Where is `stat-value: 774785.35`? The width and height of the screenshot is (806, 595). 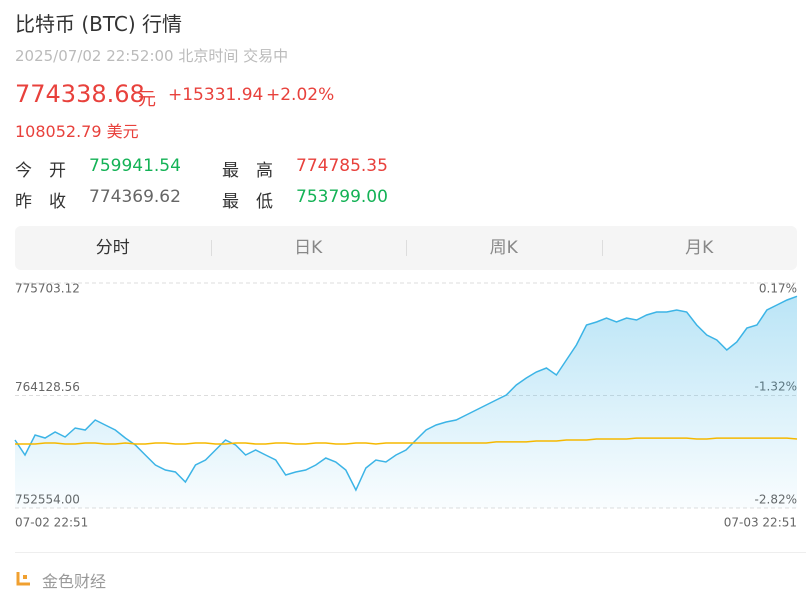
stat-value: 774785.35 is located at coordinates (342, 166).